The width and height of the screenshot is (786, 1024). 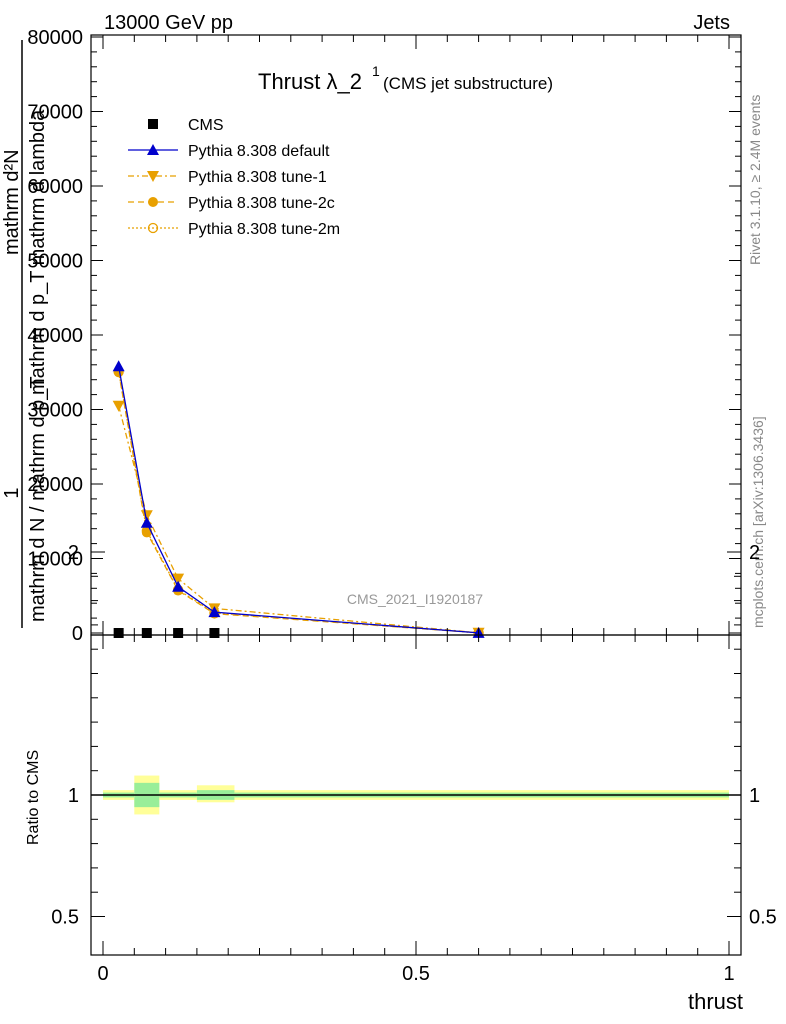 I want to click on legend-label: Pythia 8.308 tune-2m, so click(x=264, y=229).